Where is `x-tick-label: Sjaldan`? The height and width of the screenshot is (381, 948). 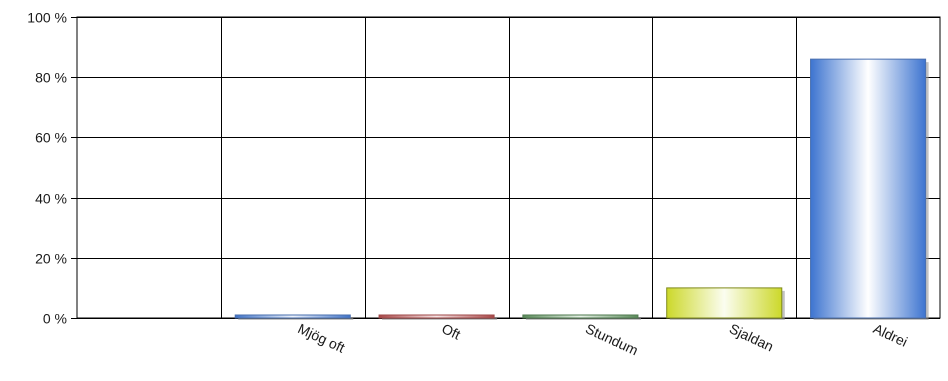 x-tick-label: Sjaldan is located at coordinates (751, 337).